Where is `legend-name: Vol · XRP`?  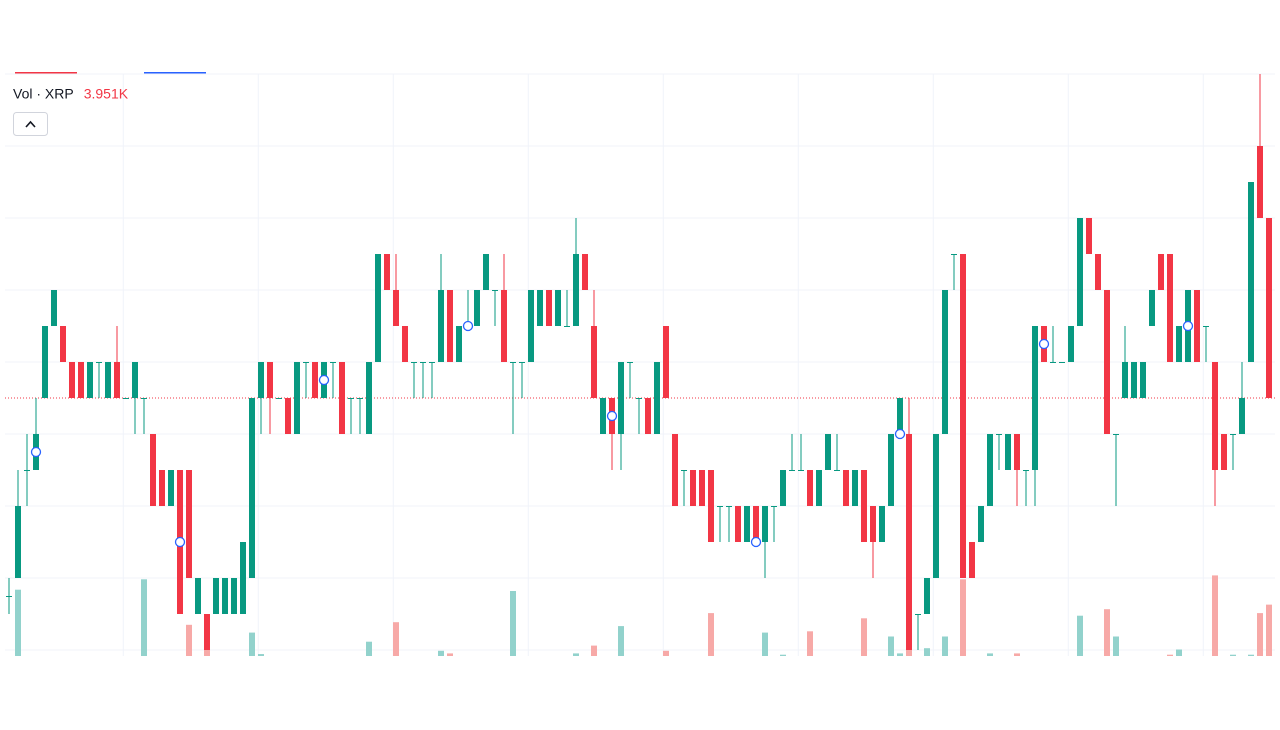 legend-name: Vol · XRP is located at coordinates (43, 94).